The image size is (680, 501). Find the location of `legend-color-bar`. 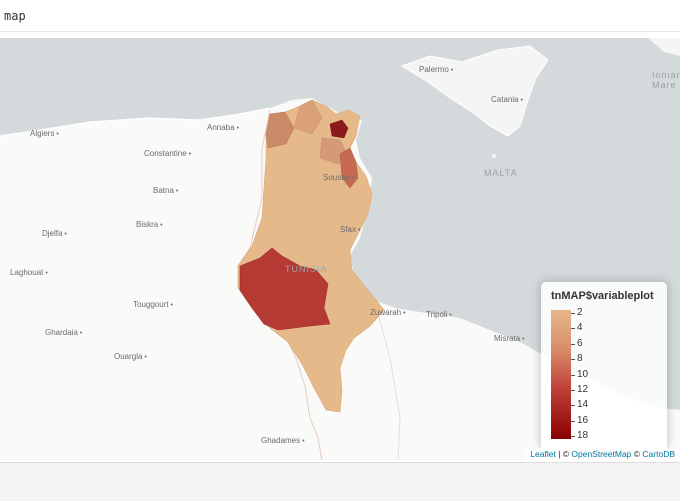

legend-color-bar is located at coordinates (561, 374).